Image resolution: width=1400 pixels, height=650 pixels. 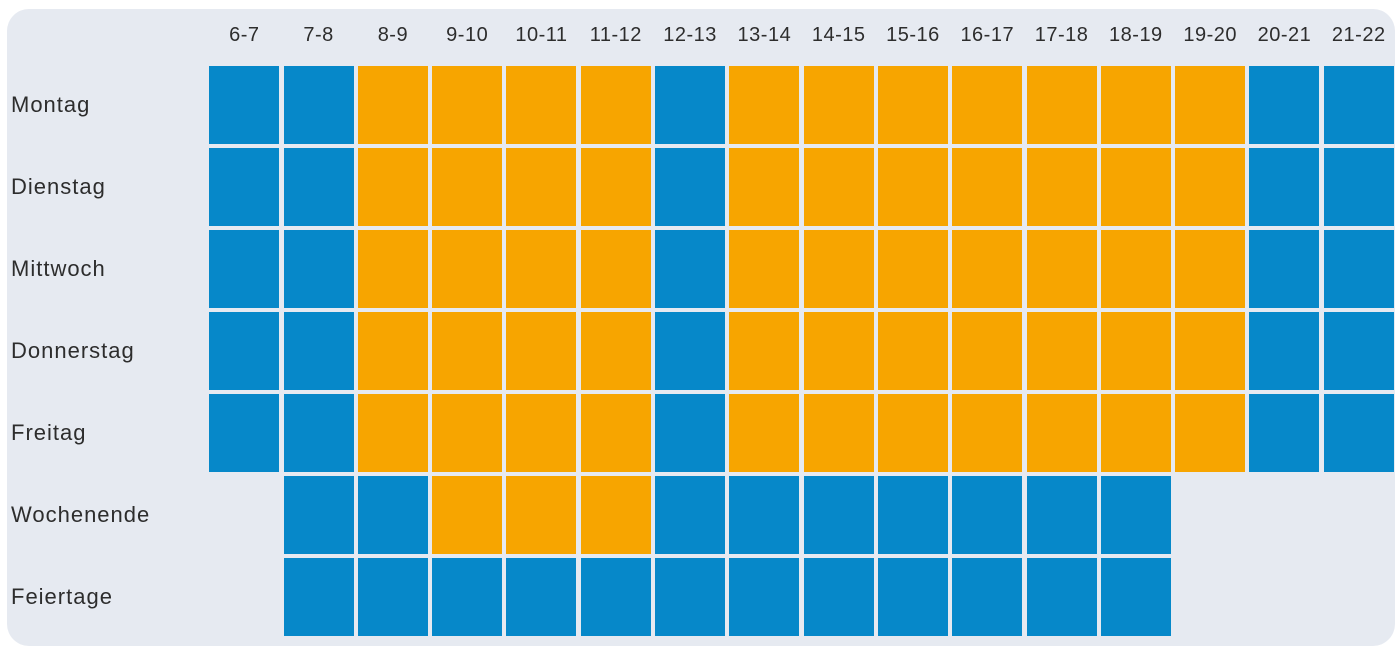 I want to click on time-header-label: 16-17, so click(x=987, y=35).